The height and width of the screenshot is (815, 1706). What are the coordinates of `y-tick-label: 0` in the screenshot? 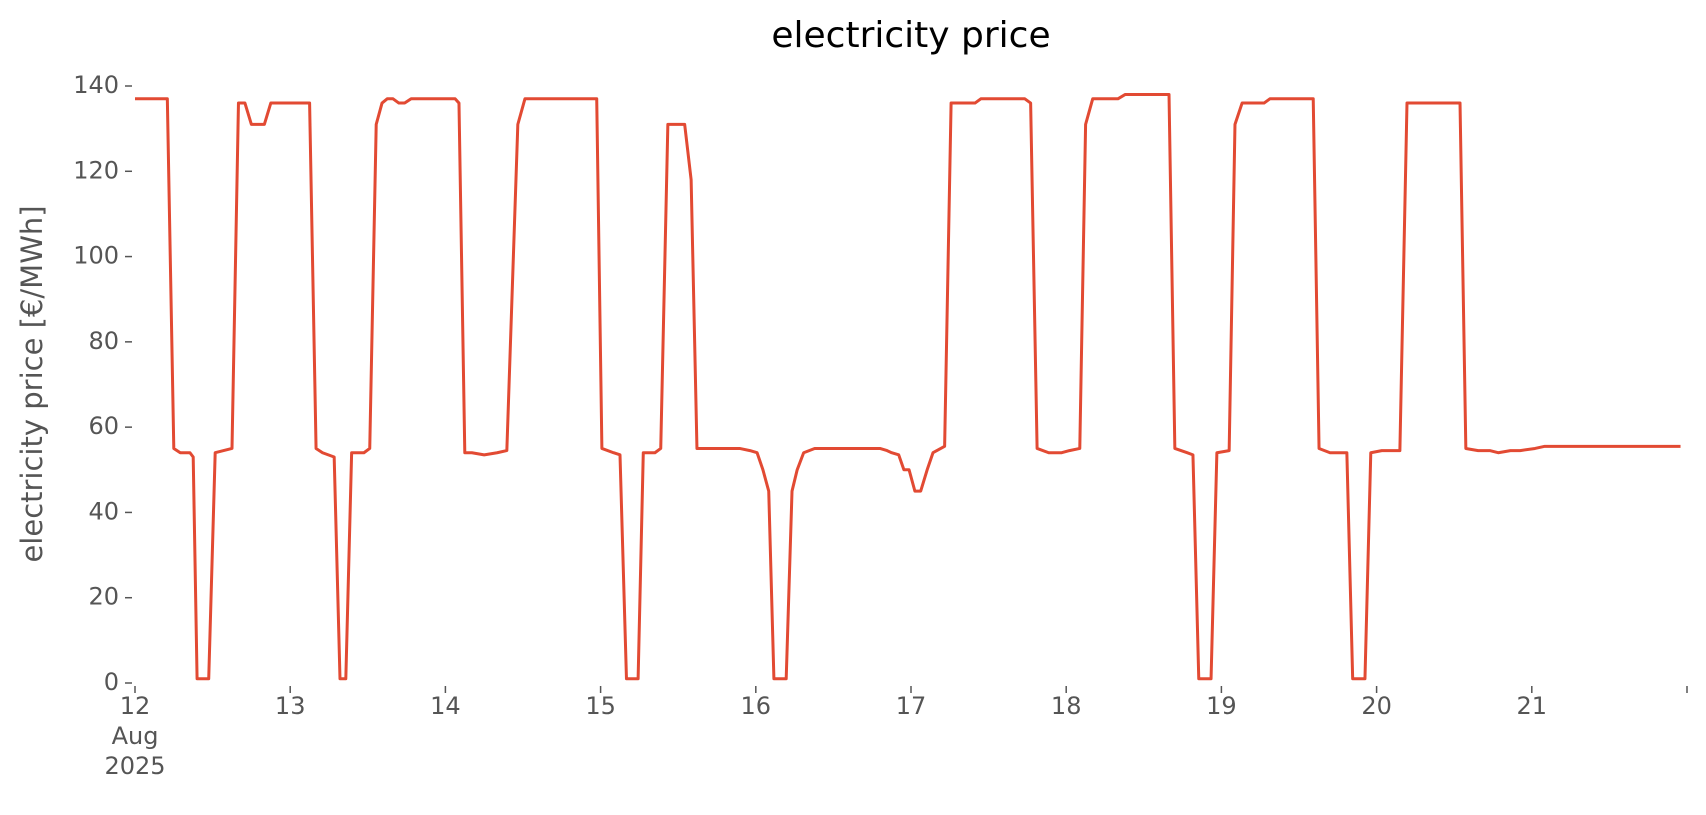 It's located at (111, 682).